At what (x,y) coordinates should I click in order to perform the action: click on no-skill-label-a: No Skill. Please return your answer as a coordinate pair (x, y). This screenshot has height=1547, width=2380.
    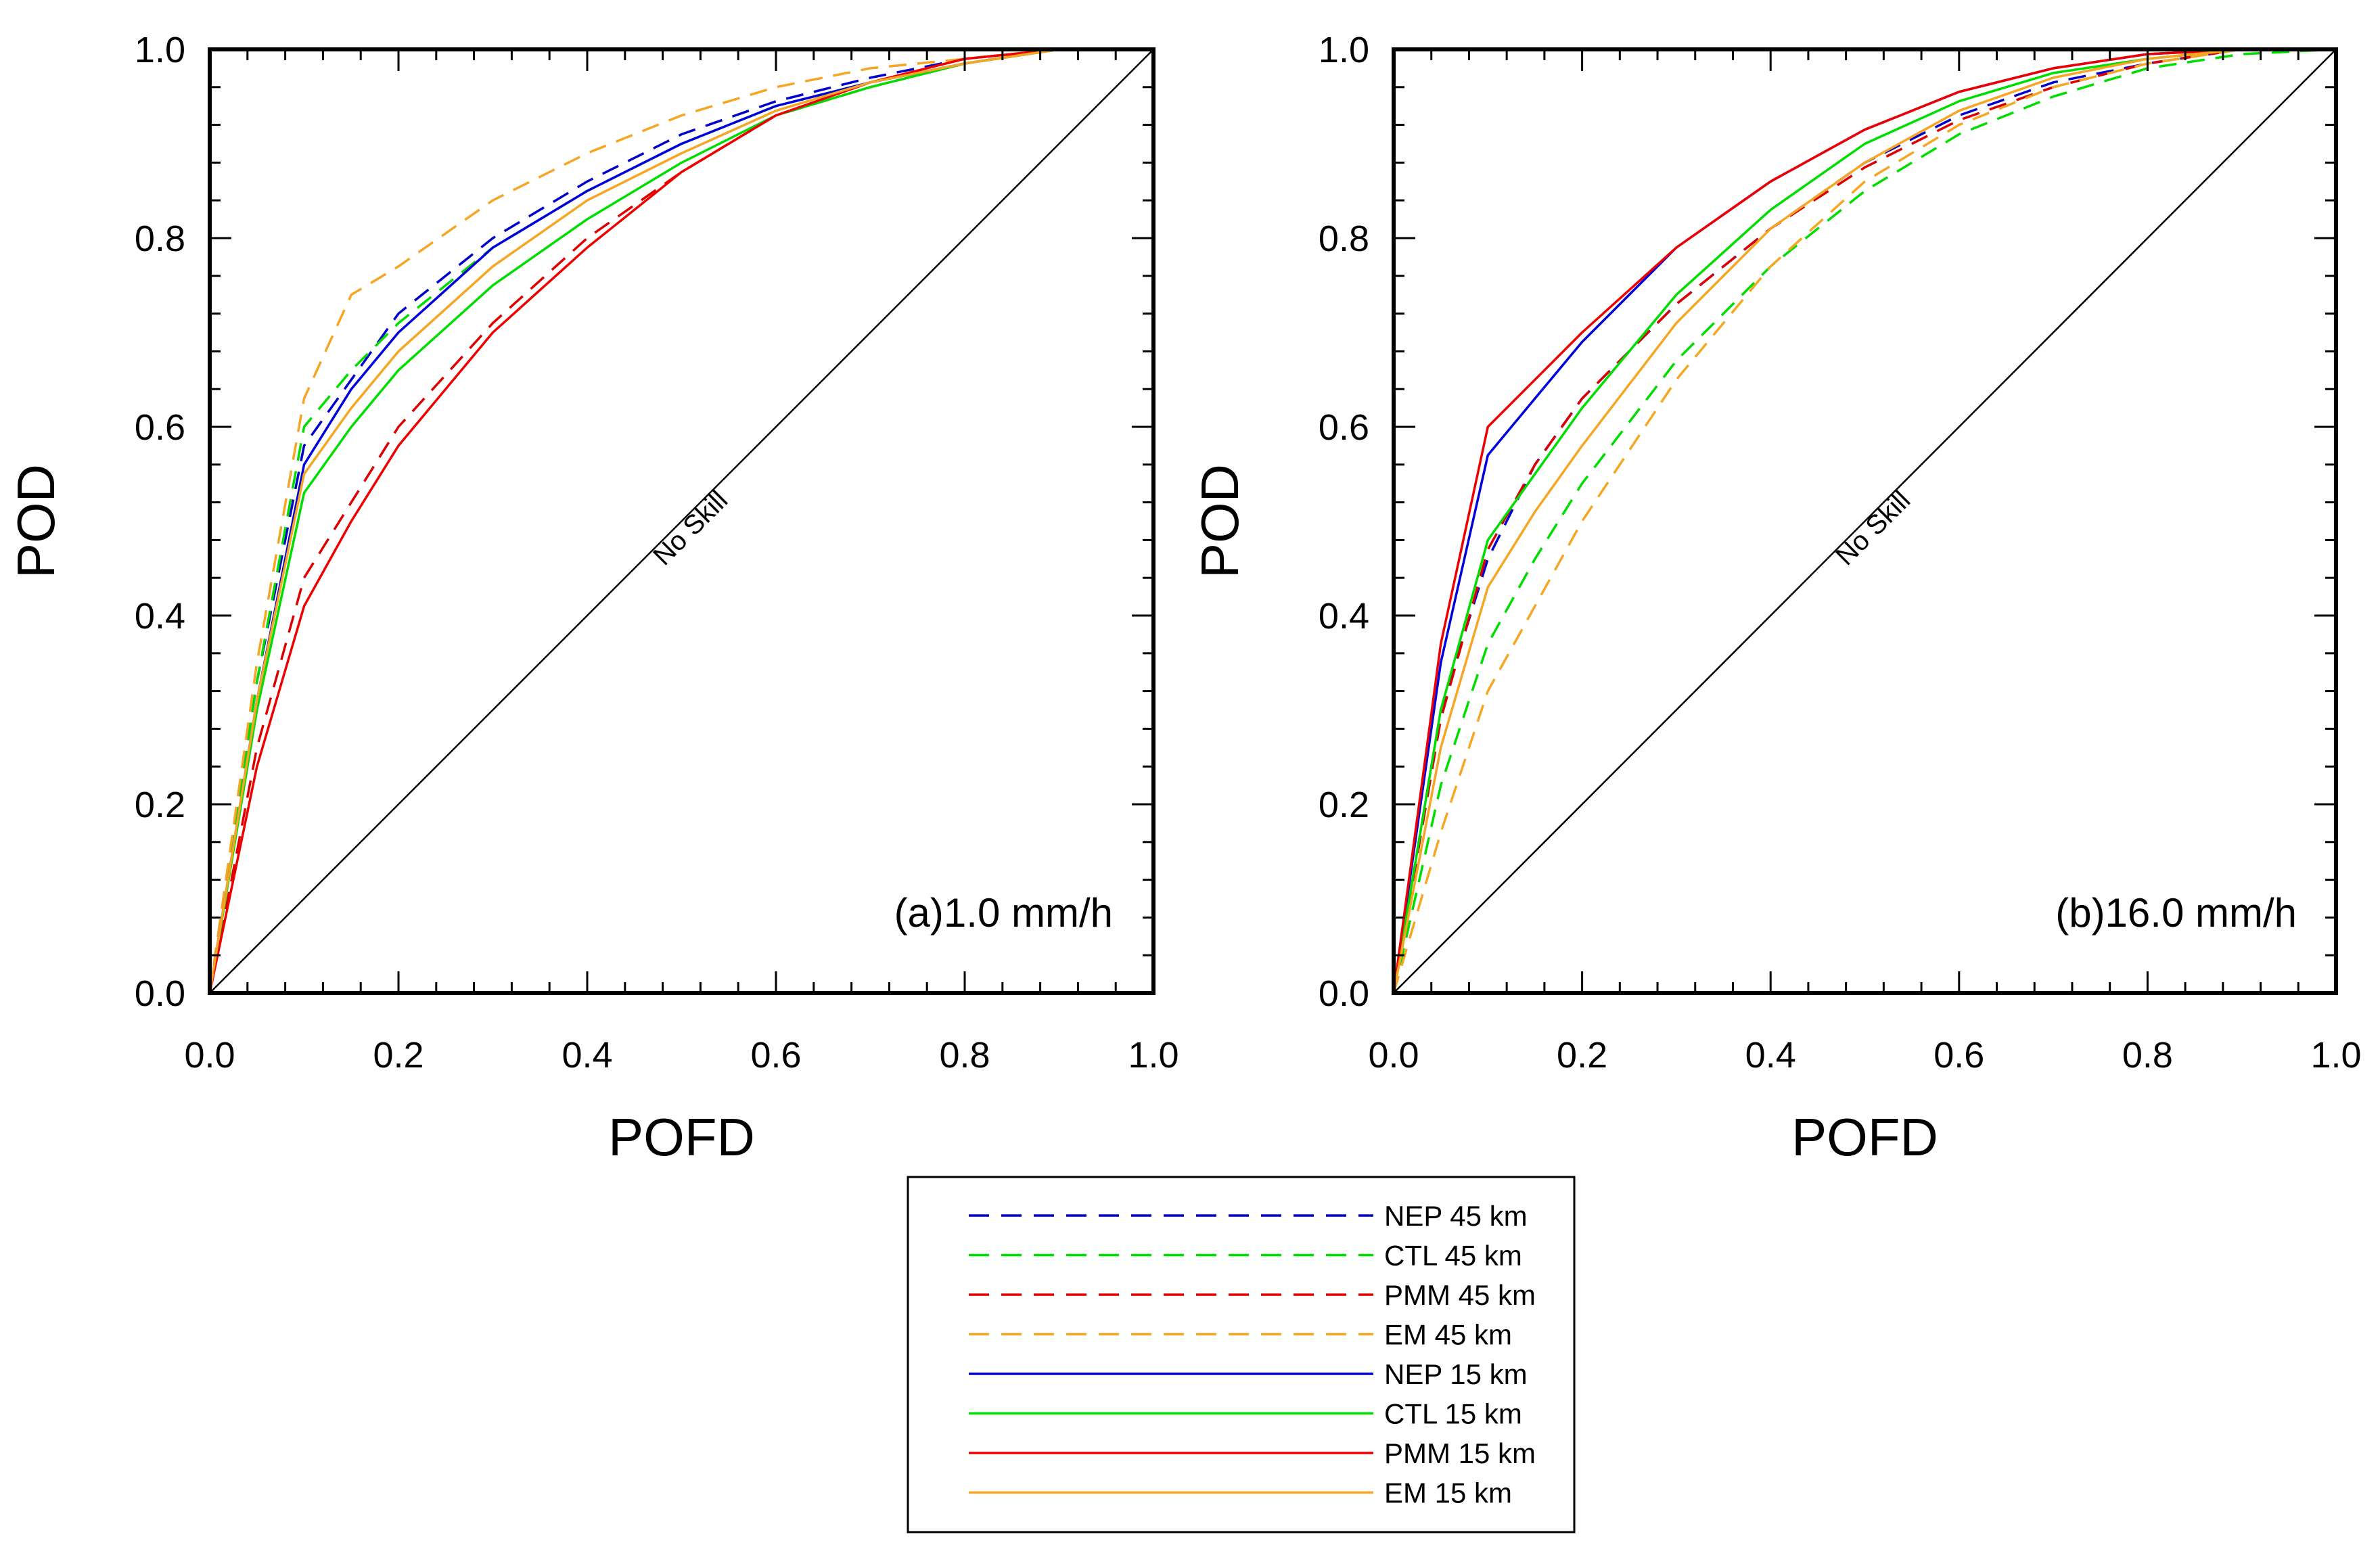
    Looking at the image, I should click on (690, 528).